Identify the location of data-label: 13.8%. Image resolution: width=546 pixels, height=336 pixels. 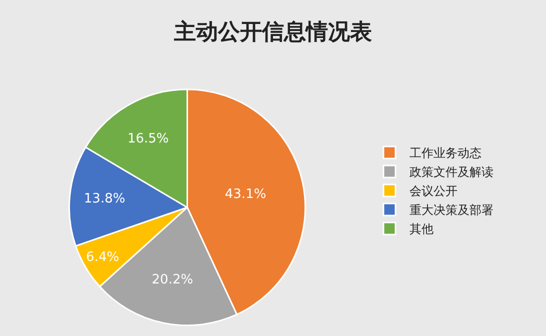
(105, 199).